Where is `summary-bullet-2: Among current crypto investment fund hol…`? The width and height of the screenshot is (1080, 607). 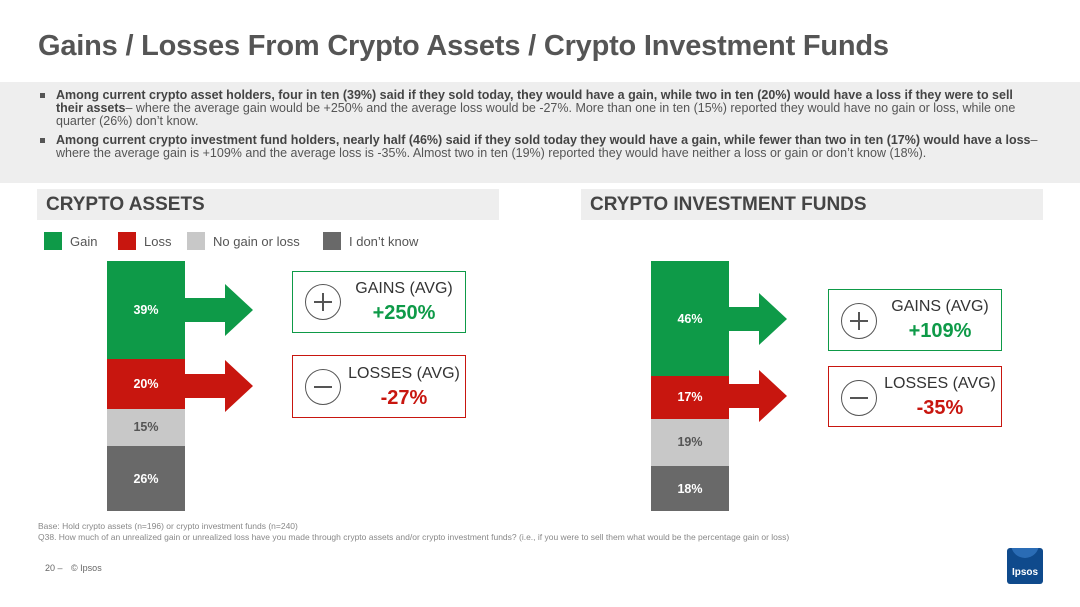
summary-bullet-2: Among current crypto investment fund hol… is located at coordinates (540, 147).